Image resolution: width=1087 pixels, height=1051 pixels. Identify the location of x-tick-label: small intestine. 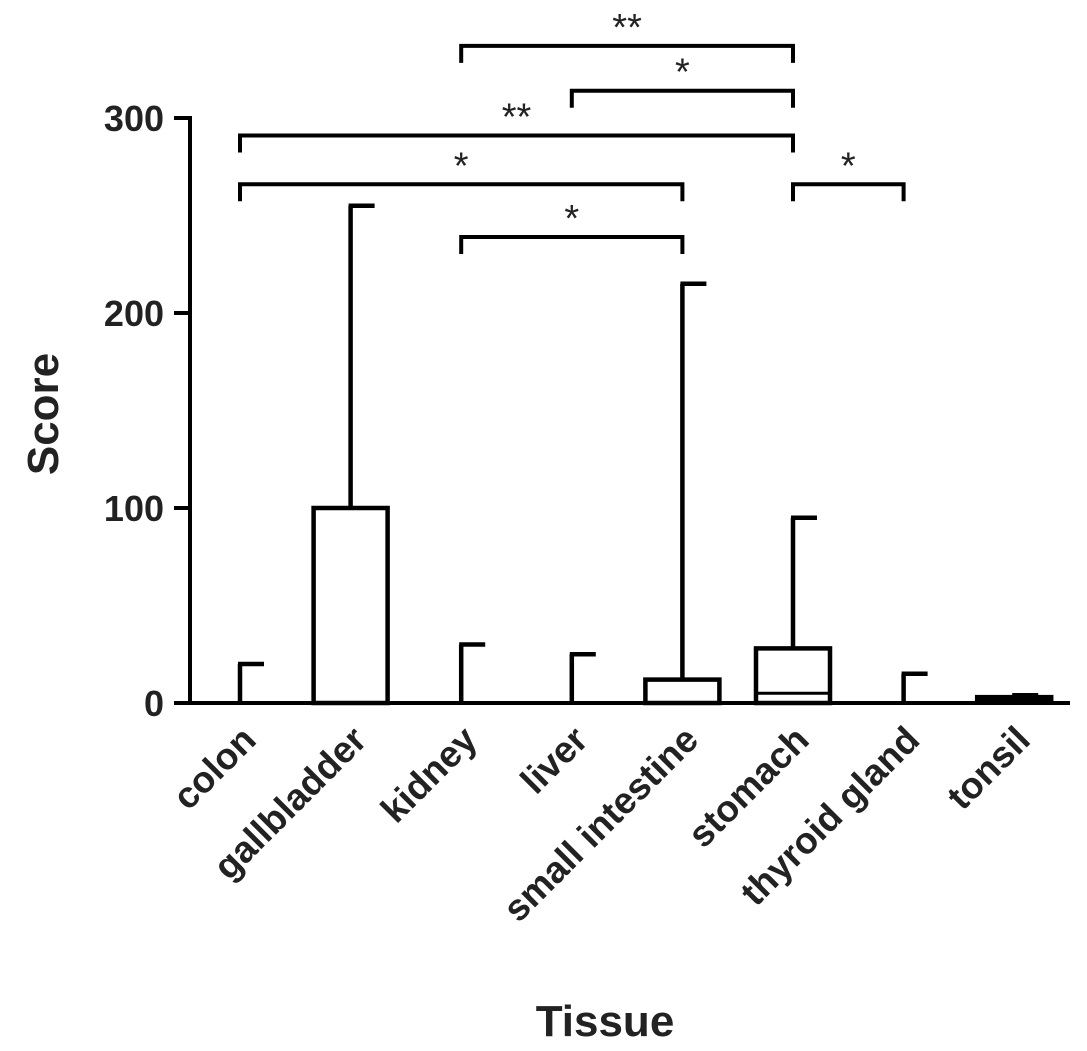
(600, 824).